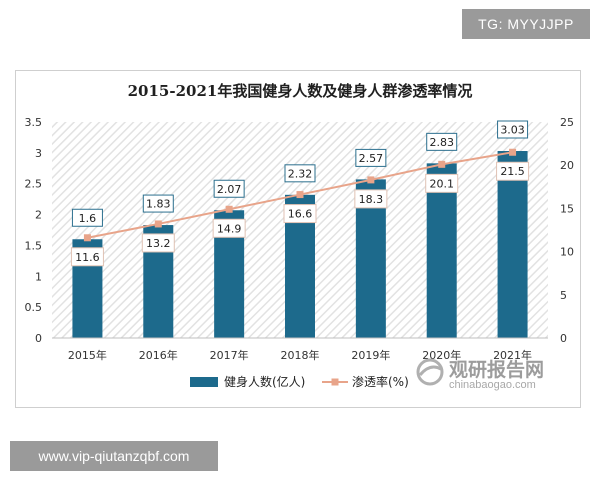 The width and height of the screenshot is (600, 480). Describe the element at coordinates (38, 338) in the screenshot. I see `y-left-tick-label: 0` at that location.